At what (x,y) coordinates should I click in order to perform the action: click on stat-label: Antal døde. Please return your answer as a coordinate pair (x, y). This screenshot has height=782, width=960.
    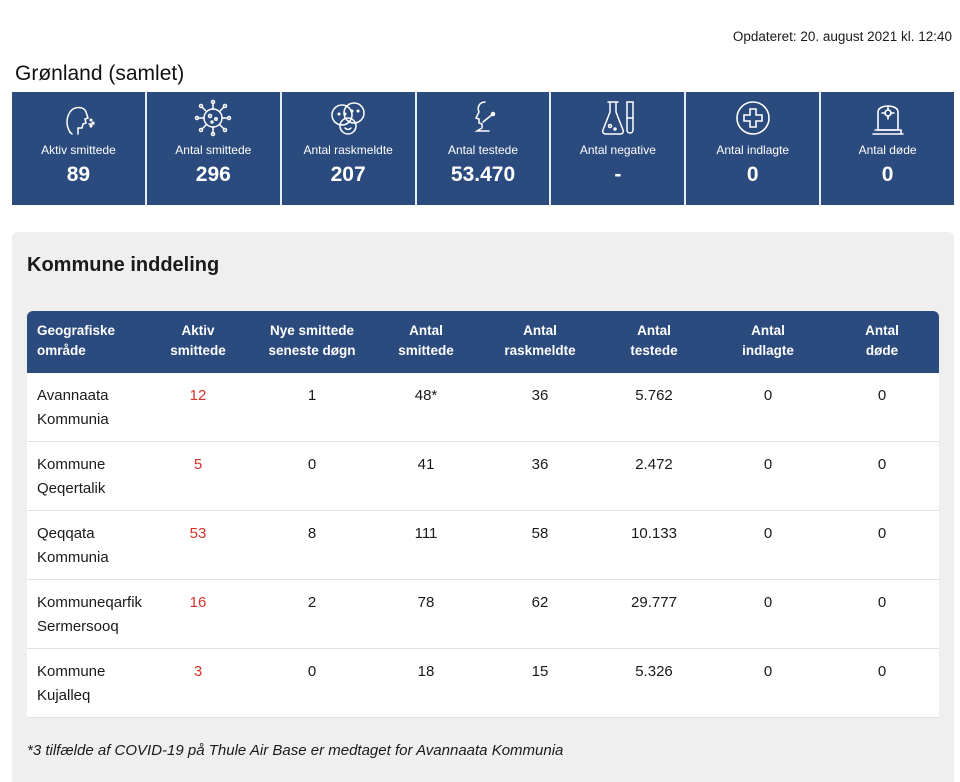
    Looking at the image, I should click on (887, 150).